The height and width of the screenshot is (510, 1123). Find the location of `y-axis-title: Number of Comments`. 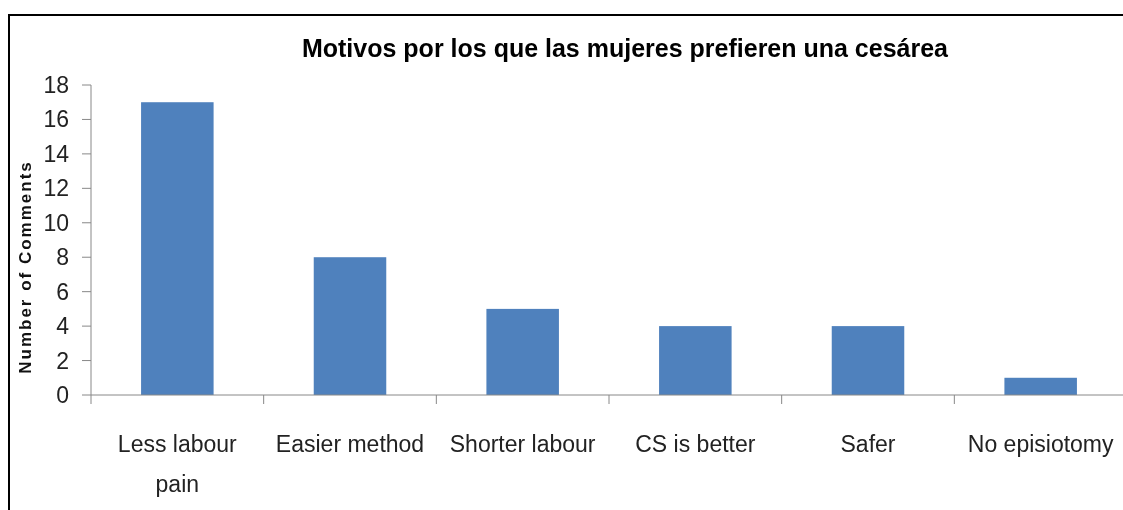

y-axis-title: Number of Comments is located at coordinates (25, 267).